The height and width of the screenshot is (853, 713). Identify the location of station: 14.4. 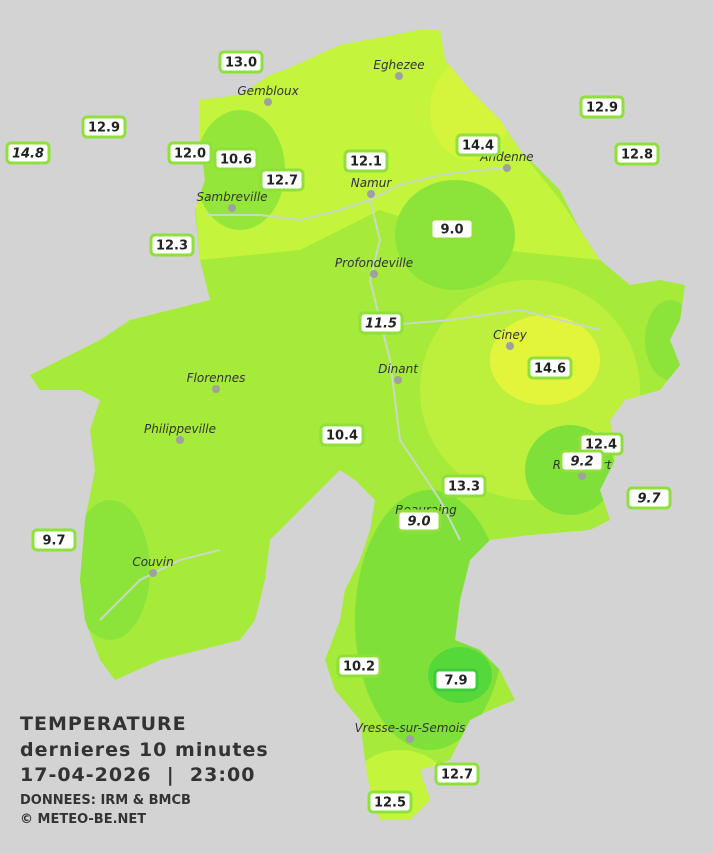
(478, 145).